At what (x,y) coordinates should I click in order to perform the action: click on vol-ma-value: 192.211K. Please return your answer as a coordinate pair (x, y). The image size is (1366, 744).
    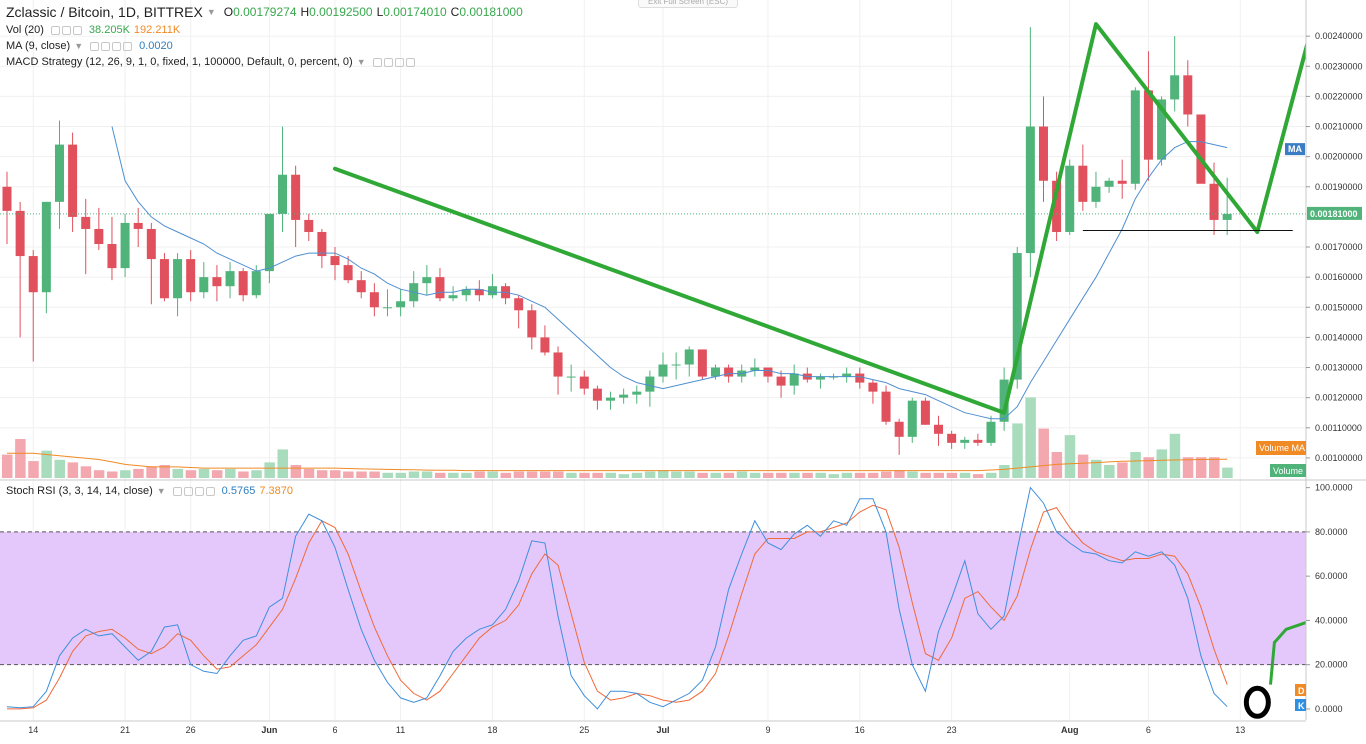
    Looking at the image, I should click on (157, 30).